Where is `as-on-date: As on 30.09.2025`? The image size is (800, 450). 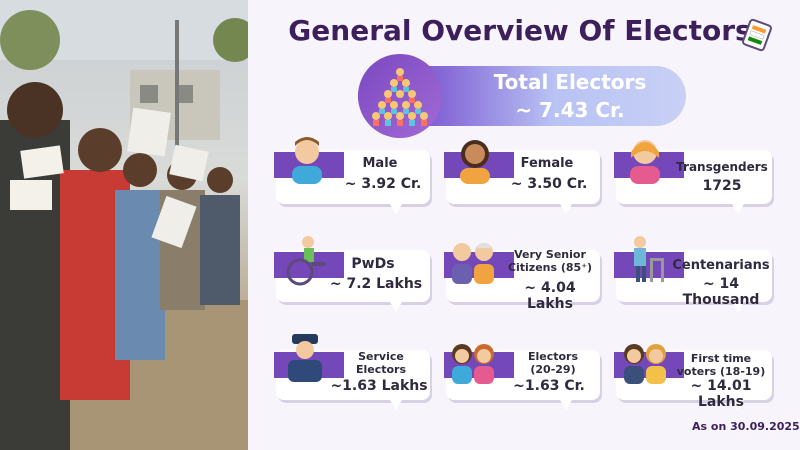
as-on-date: As on 30.09.2025 is located at coordinates (746, 426).